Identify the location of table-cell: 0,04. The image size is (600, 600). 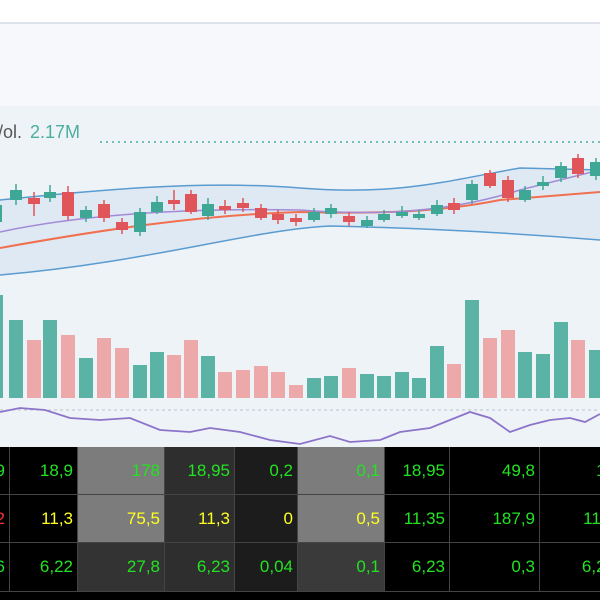
(266, 567).